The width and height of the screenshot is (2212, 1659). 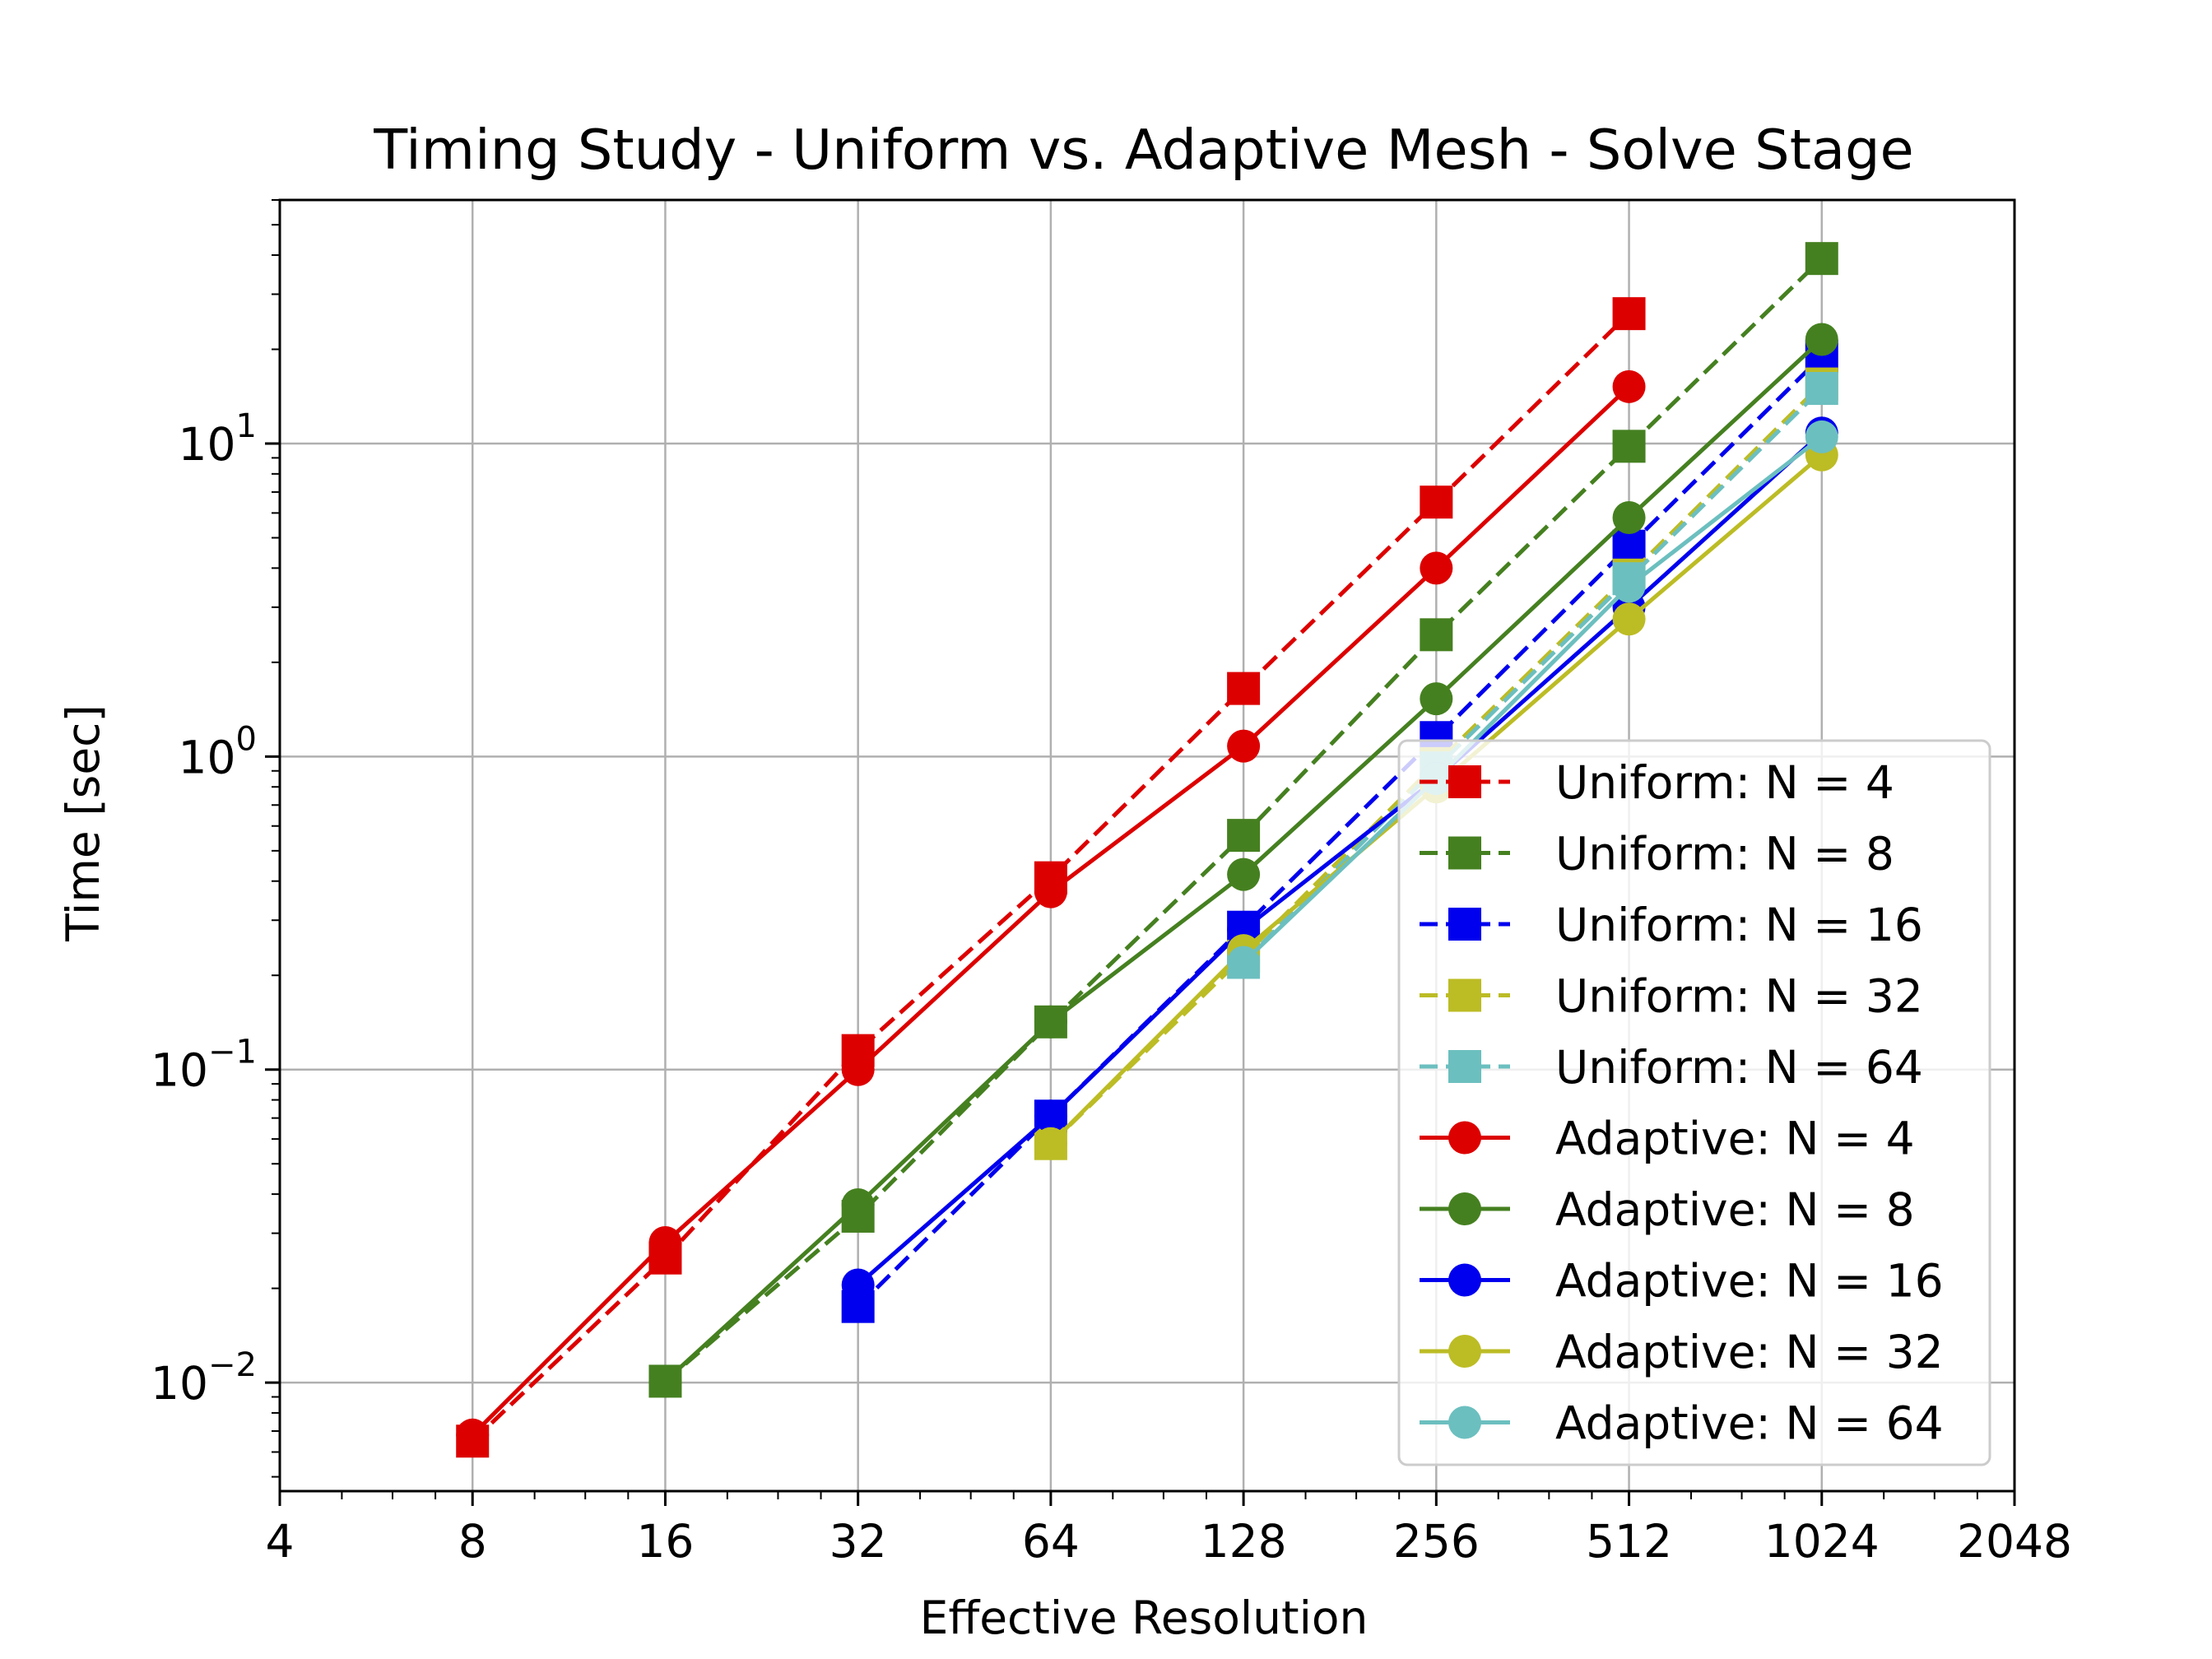 I want to click on legend-box, so click(x=1694, y=1102).